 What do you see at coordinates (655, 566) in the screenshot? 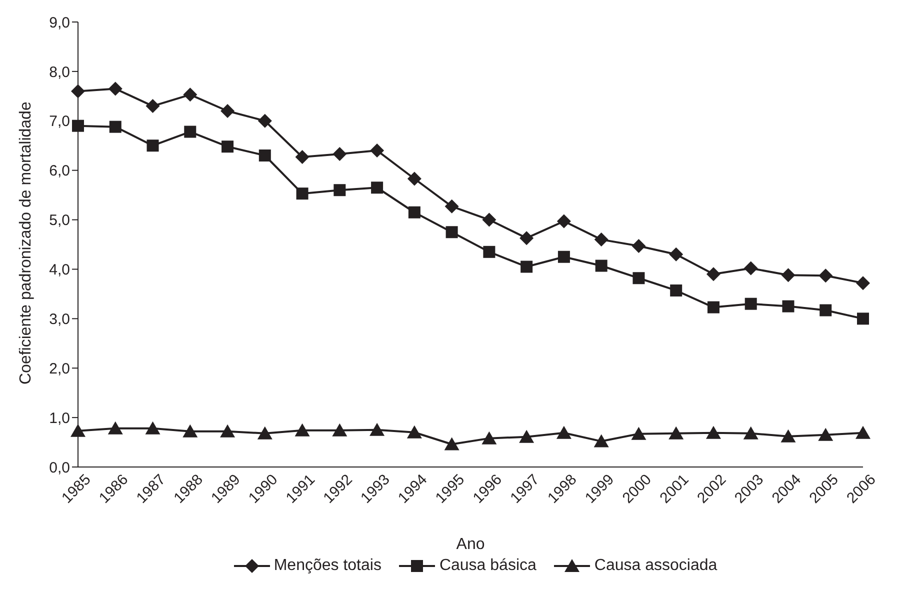
I see `legend-label: Causa associada` at bounding box center [655, 566].